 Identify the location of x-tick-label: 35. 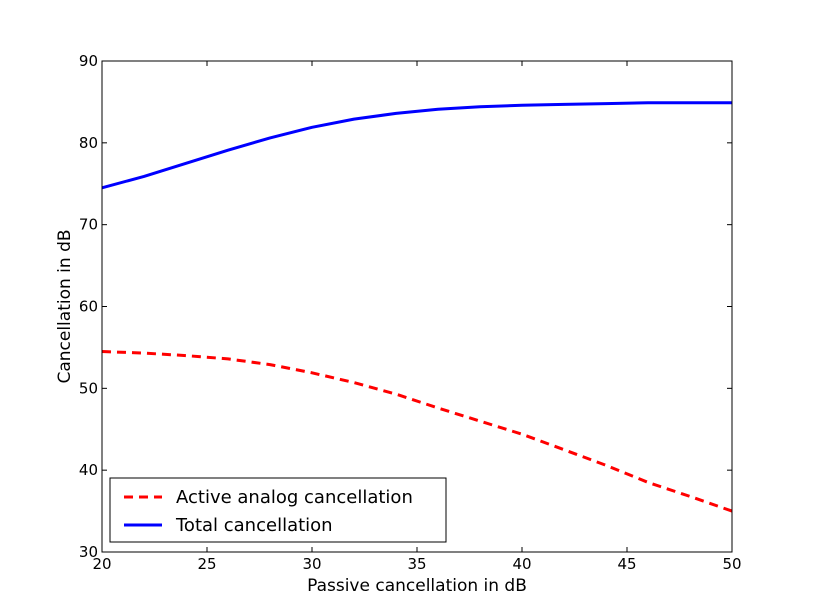
(416, 564).